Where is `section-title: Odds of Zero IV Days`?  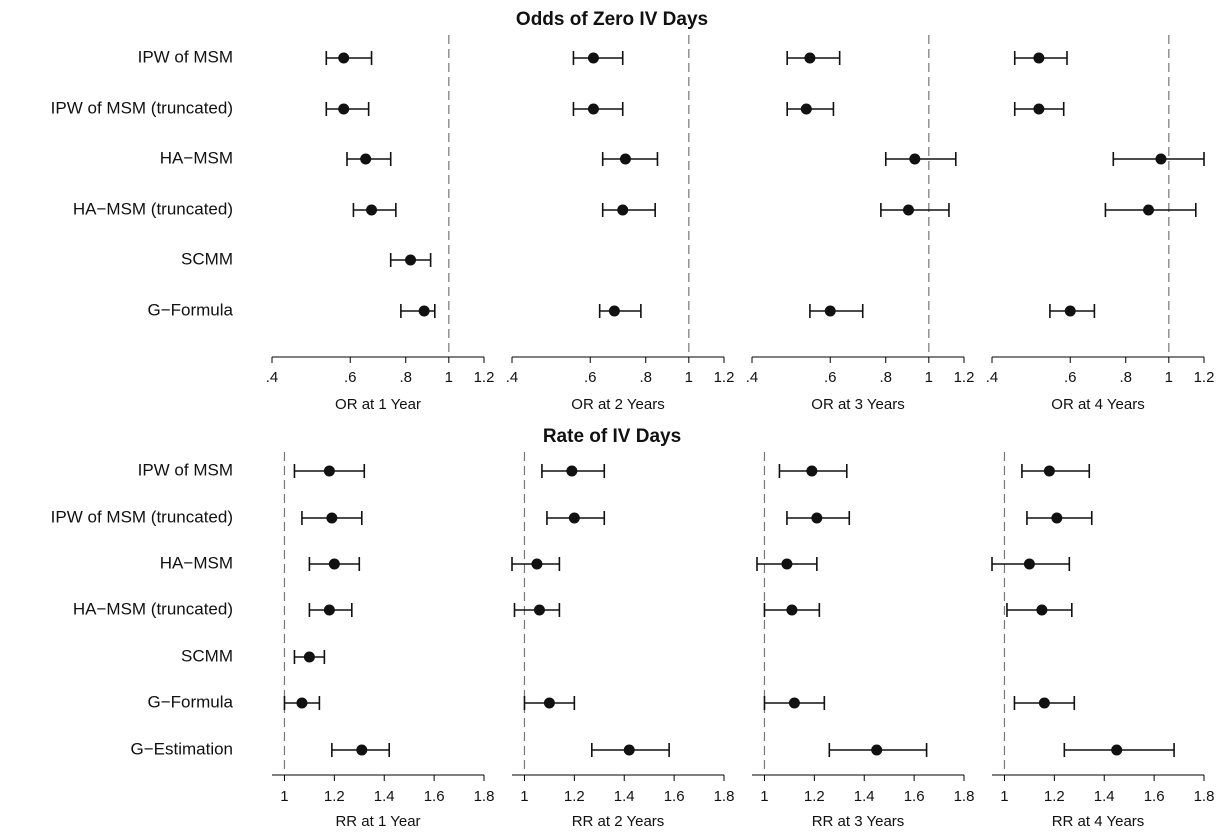 section-title: Odds of Zero IV Days is located at coordinates (612, 19).